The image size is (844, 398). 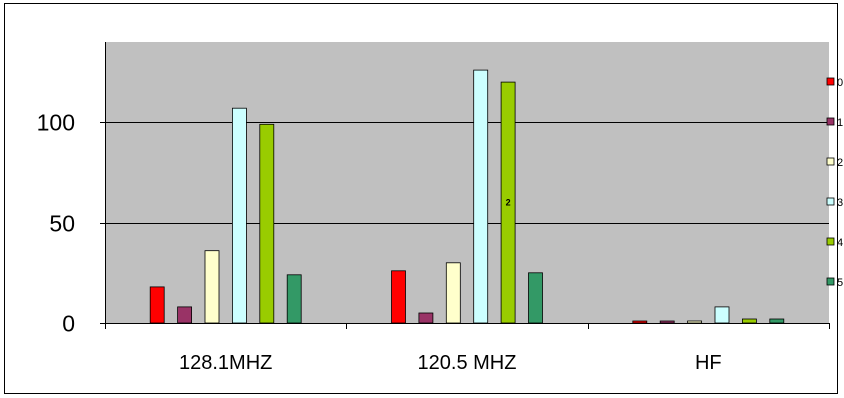 What do you see at coordinates (840, 123) in the screenshot?
I see `legend-label: 1` at bounding box center [840, 123].